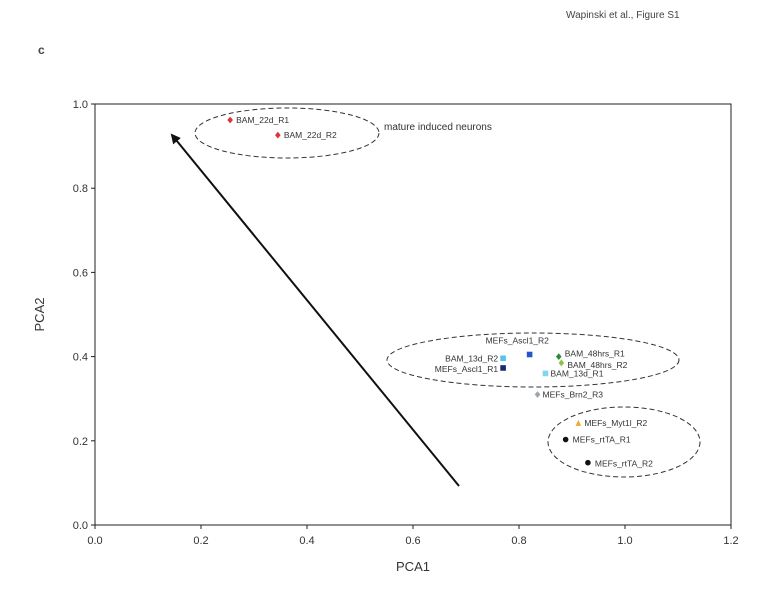 Image resolution: width=761 pixels, height=589 pixels. I want to click on x-tick-label: 0.8, so click(518, 541).